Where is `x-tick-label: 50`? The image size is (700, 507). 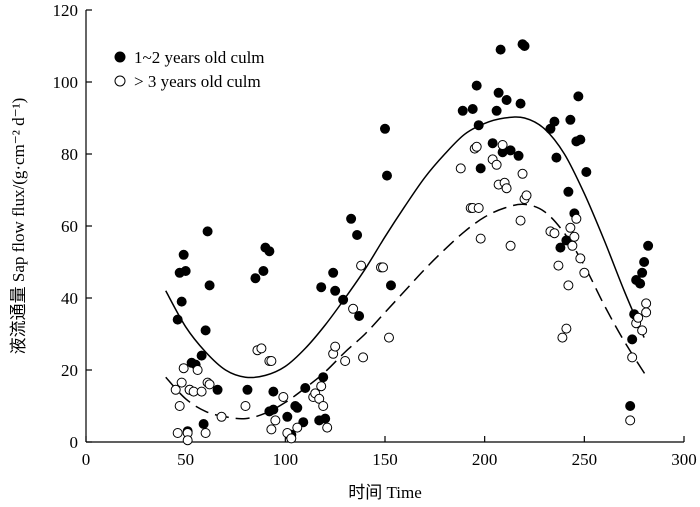 x-tick-label: 50 is located at coordinates (185, 459).